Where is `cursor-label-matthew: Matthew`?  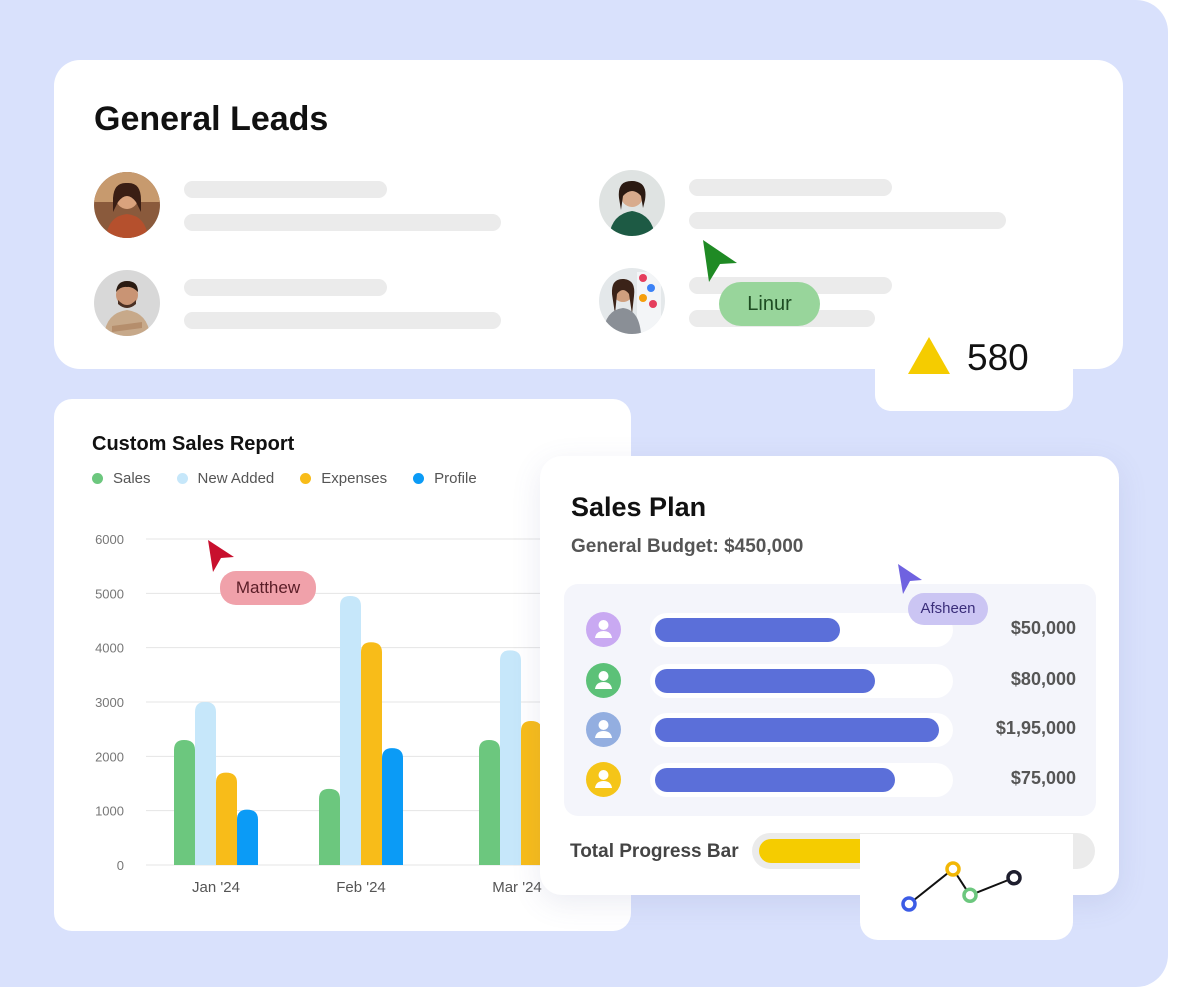 cursor-label-matthew: Matthew is located at coordinates (268, 588).